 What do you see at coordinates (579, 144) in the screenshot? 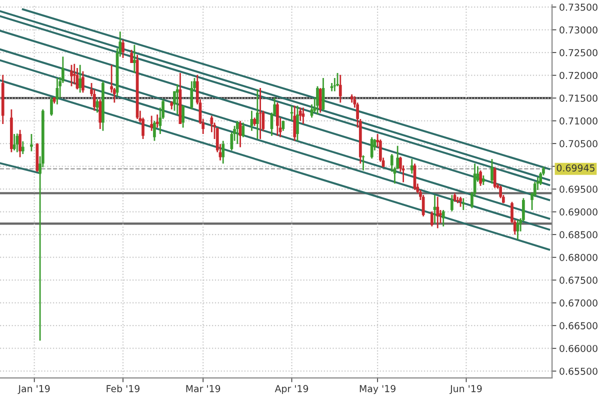
I see `y-tick-label: 0.70500` at bounding box center [579, 144].